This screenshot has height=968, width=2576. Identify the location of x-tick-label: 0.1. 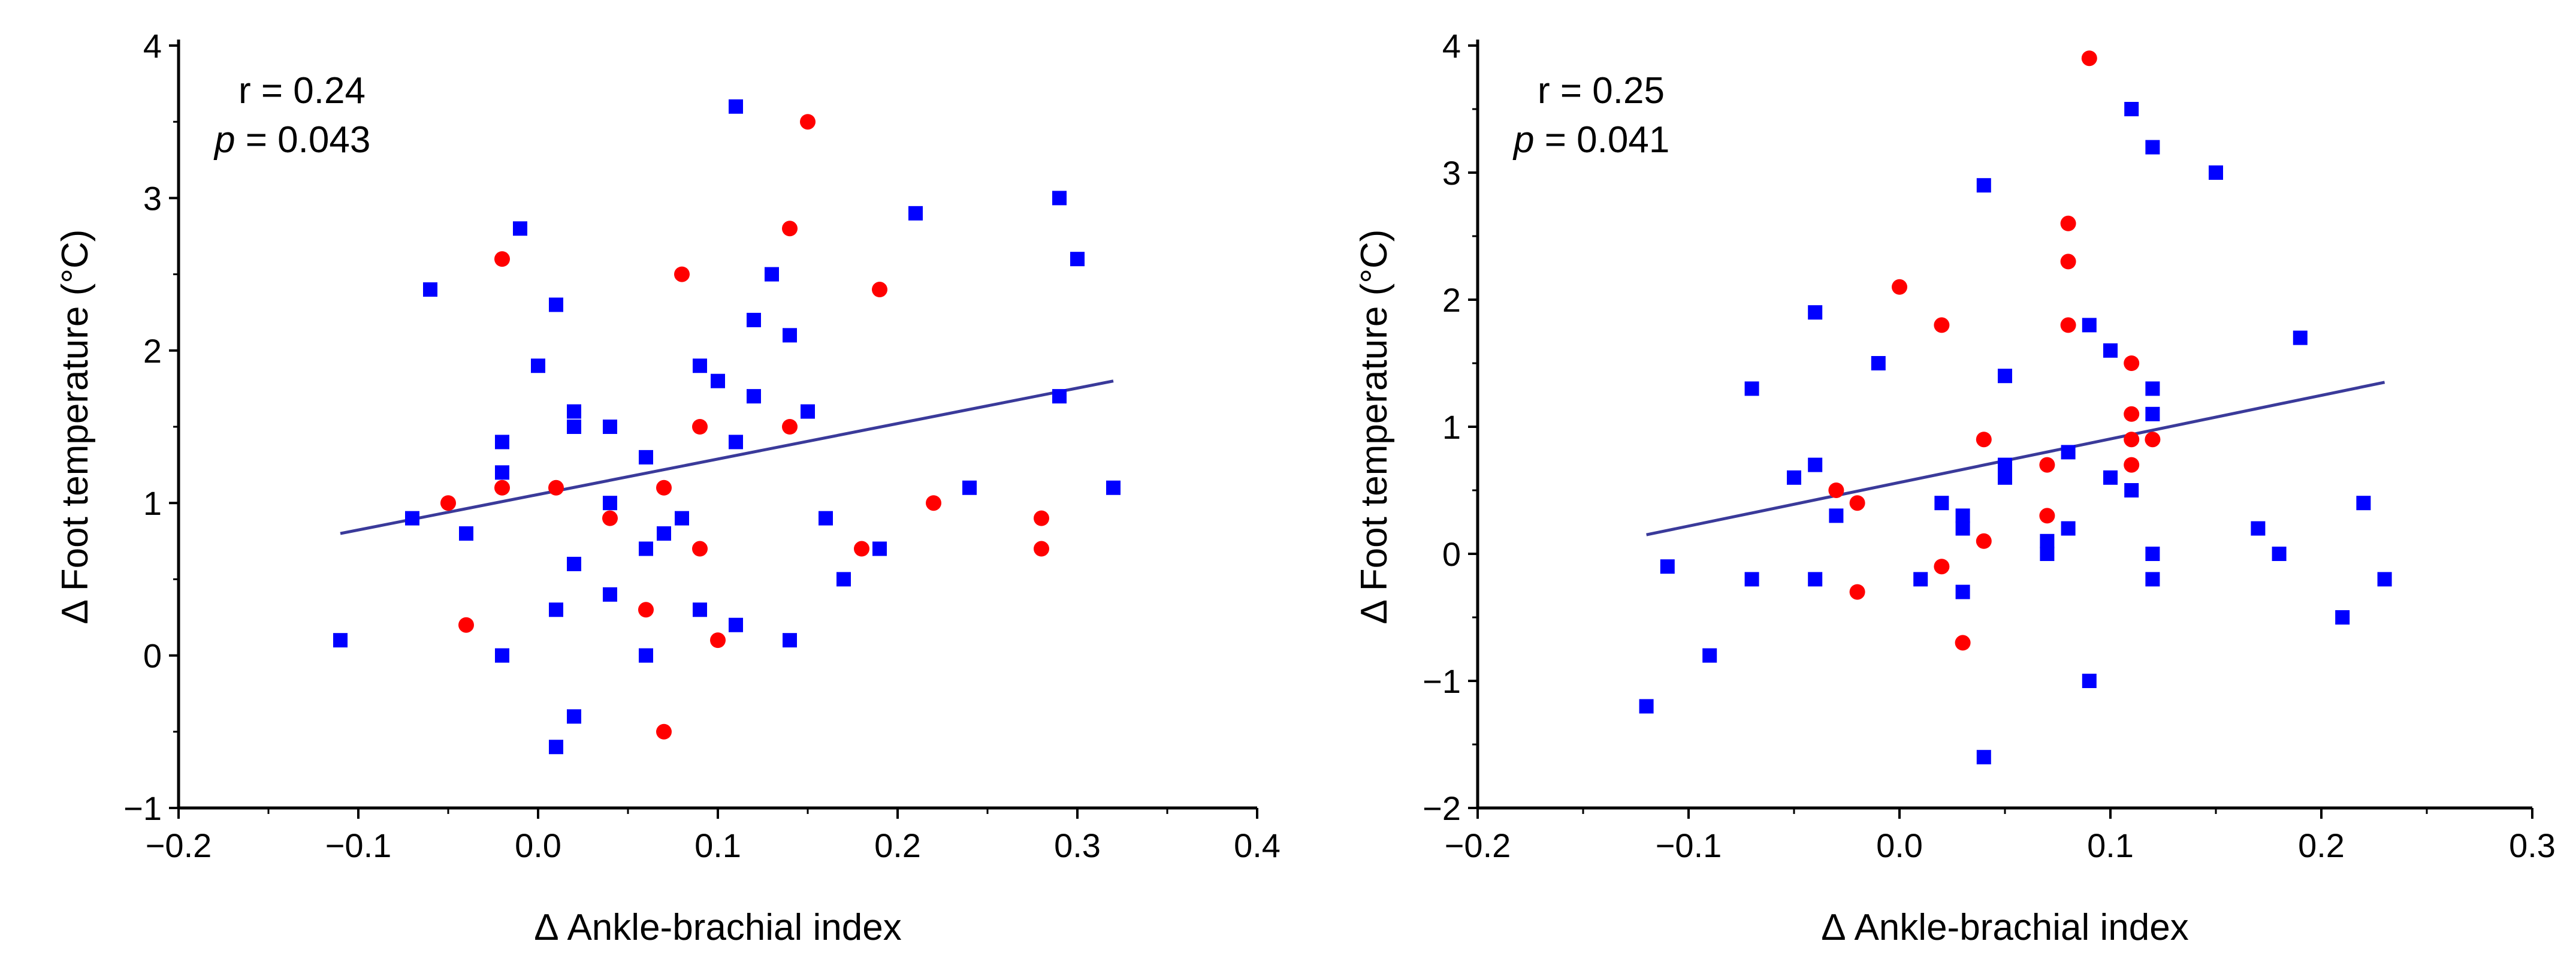
(718, 845).